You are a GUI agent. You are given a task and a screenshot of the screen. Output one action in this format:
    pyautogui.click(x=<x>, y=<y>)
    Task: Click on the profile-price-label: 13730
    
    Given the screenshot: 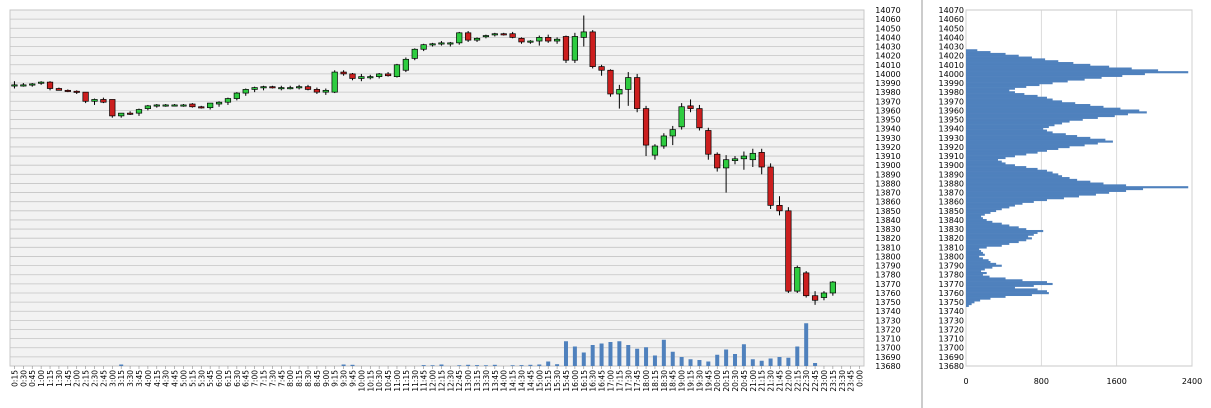 What is the action you would take?
    pyautogui.click(x=951, y=320)
    